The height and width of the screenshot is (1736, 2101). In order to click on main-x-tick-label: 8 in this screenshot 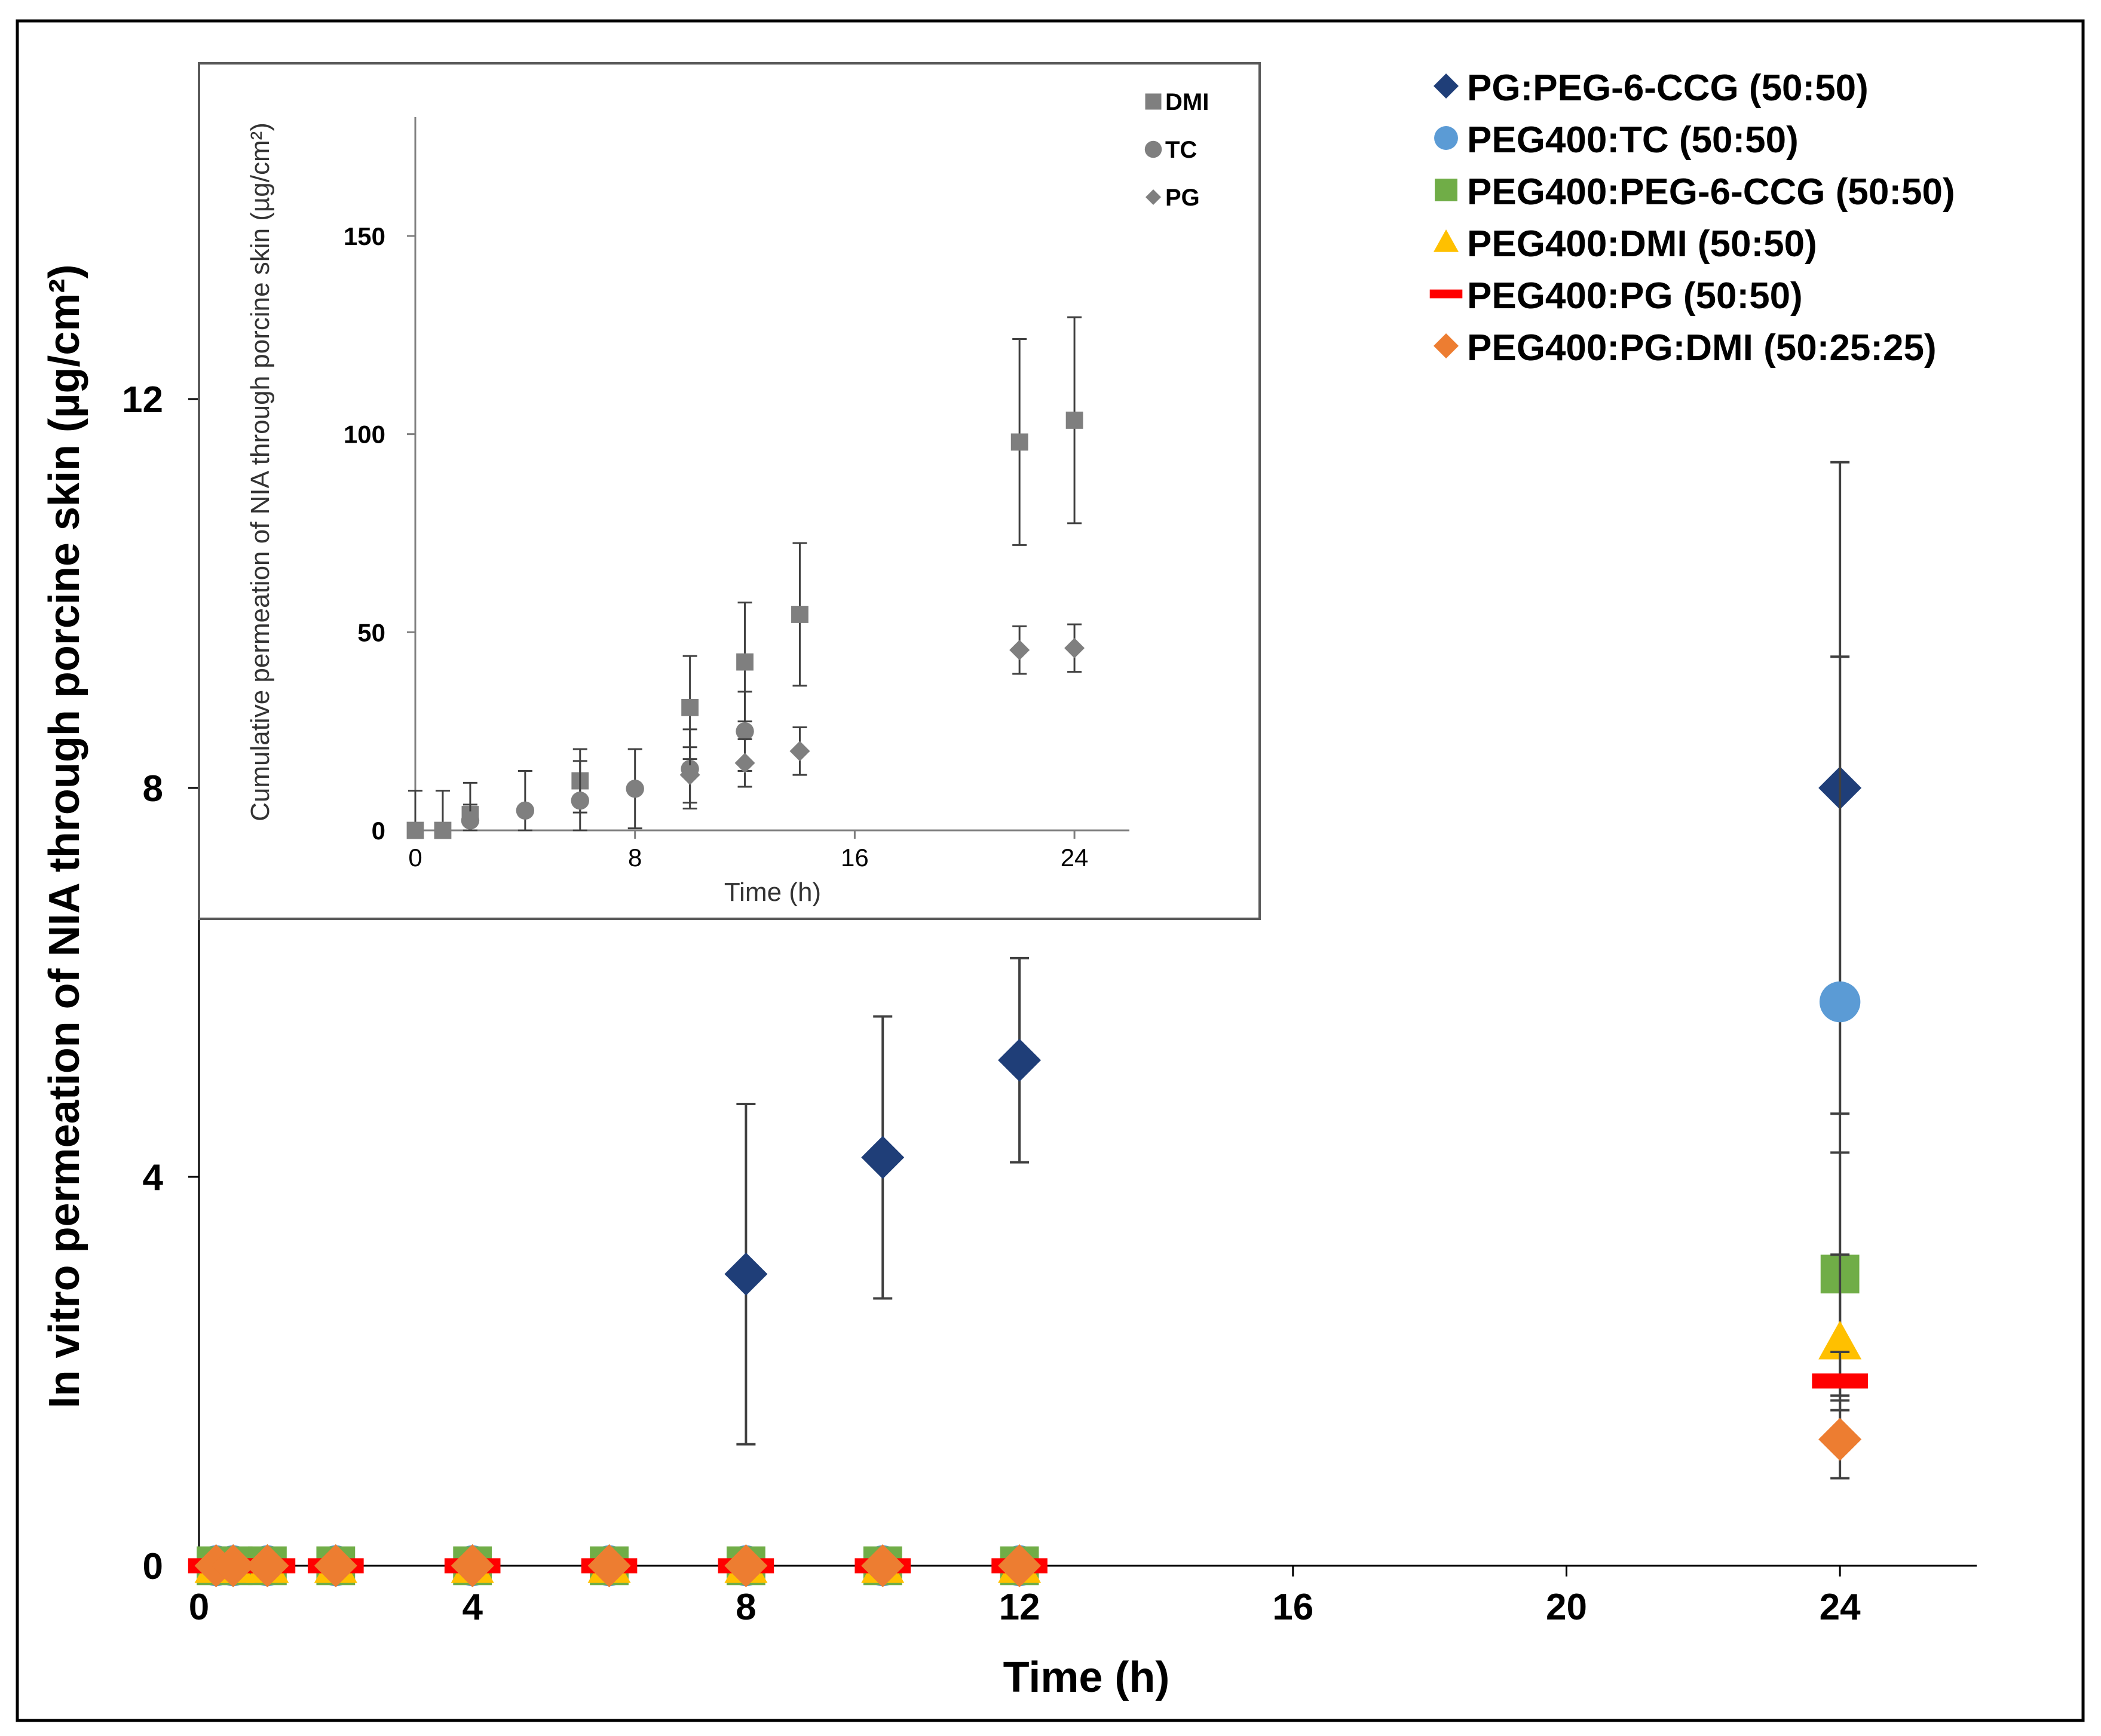, I will do `click(746, 1607)`.